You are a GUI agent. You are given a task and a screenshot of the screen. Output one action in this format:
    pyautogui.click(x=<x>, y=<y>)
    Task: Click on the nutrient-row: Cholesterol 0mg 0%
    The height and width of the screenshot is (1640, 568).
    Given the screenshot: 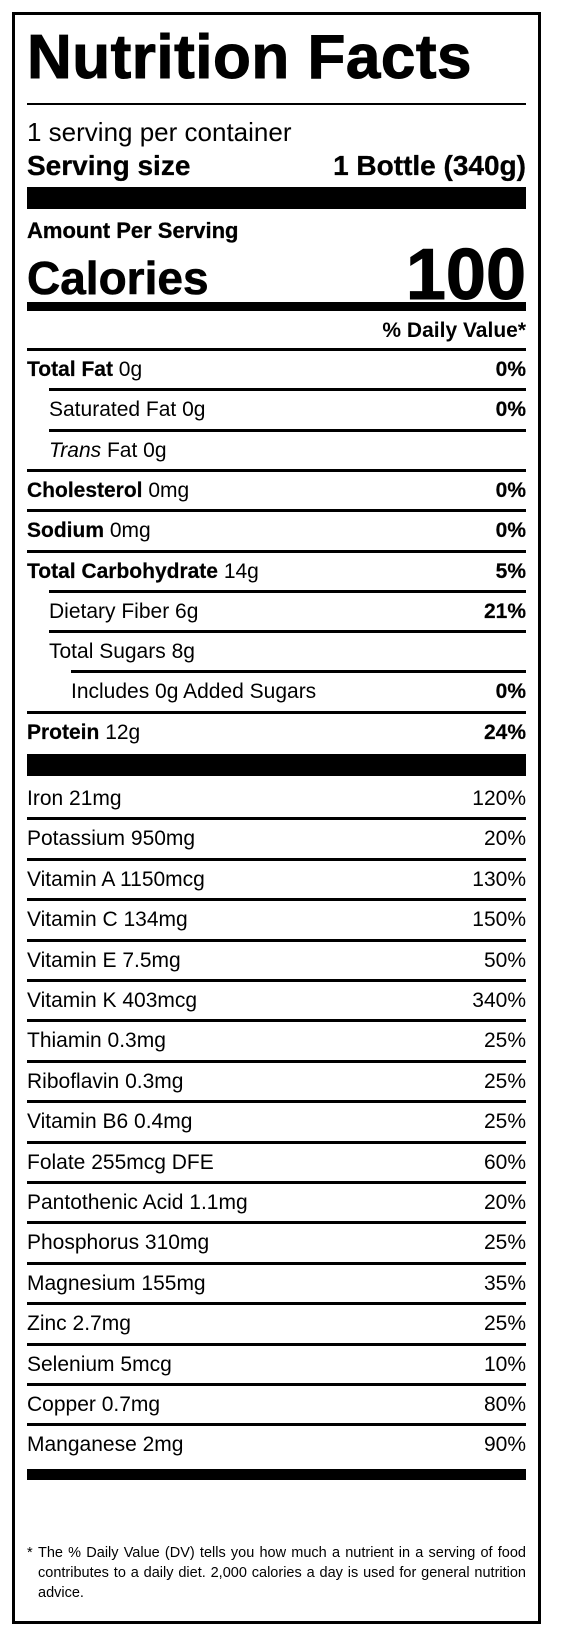 What is the action you would take?
    pyautogui.click(x=276, y=491)
    